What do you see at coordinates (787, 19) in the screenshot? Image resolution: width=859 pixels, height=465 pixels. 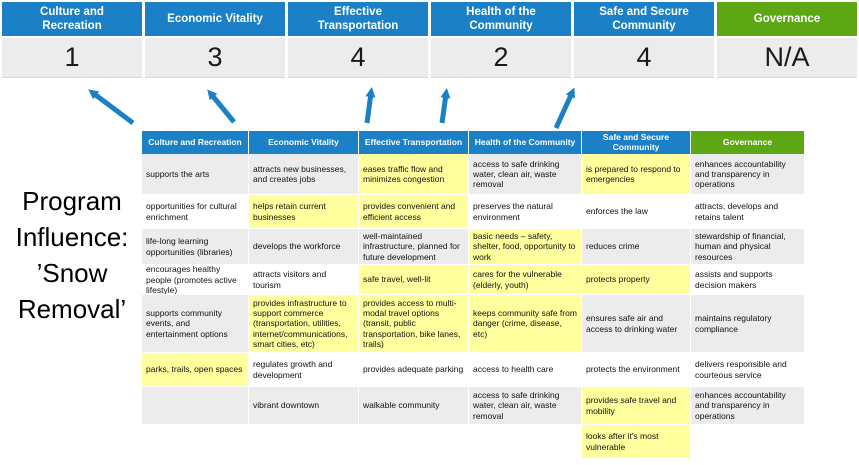 I see `priority-header-governance: Governance` at bounding box center [787, 19].